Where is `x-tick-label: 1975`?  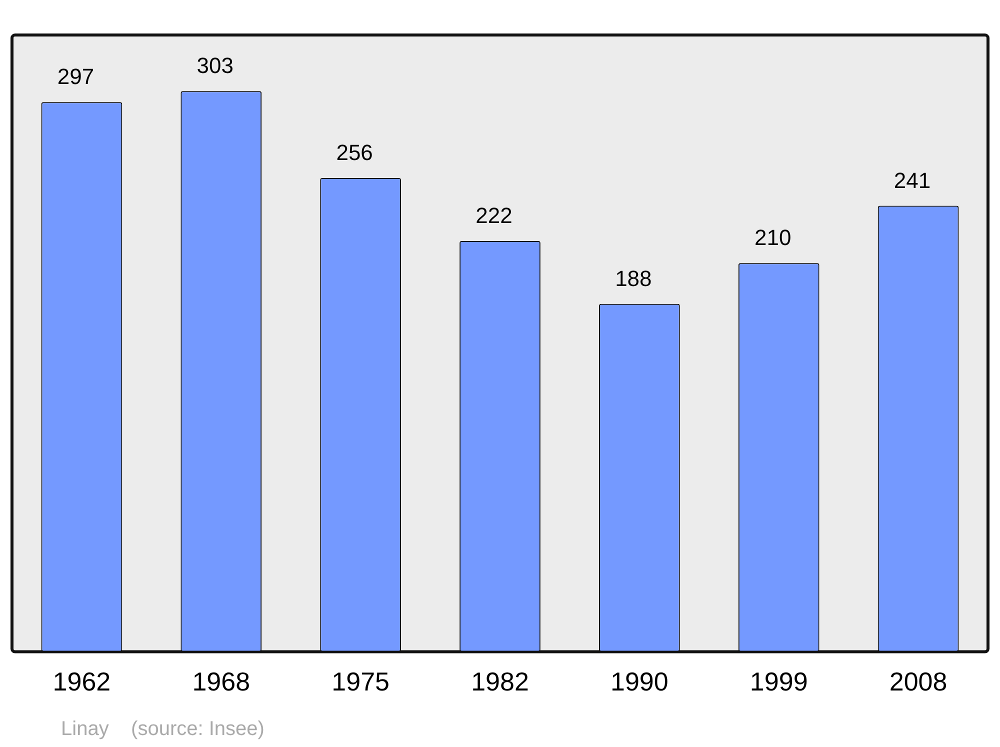 x-tick-label: 1975 is located at coordinates (361, 681).